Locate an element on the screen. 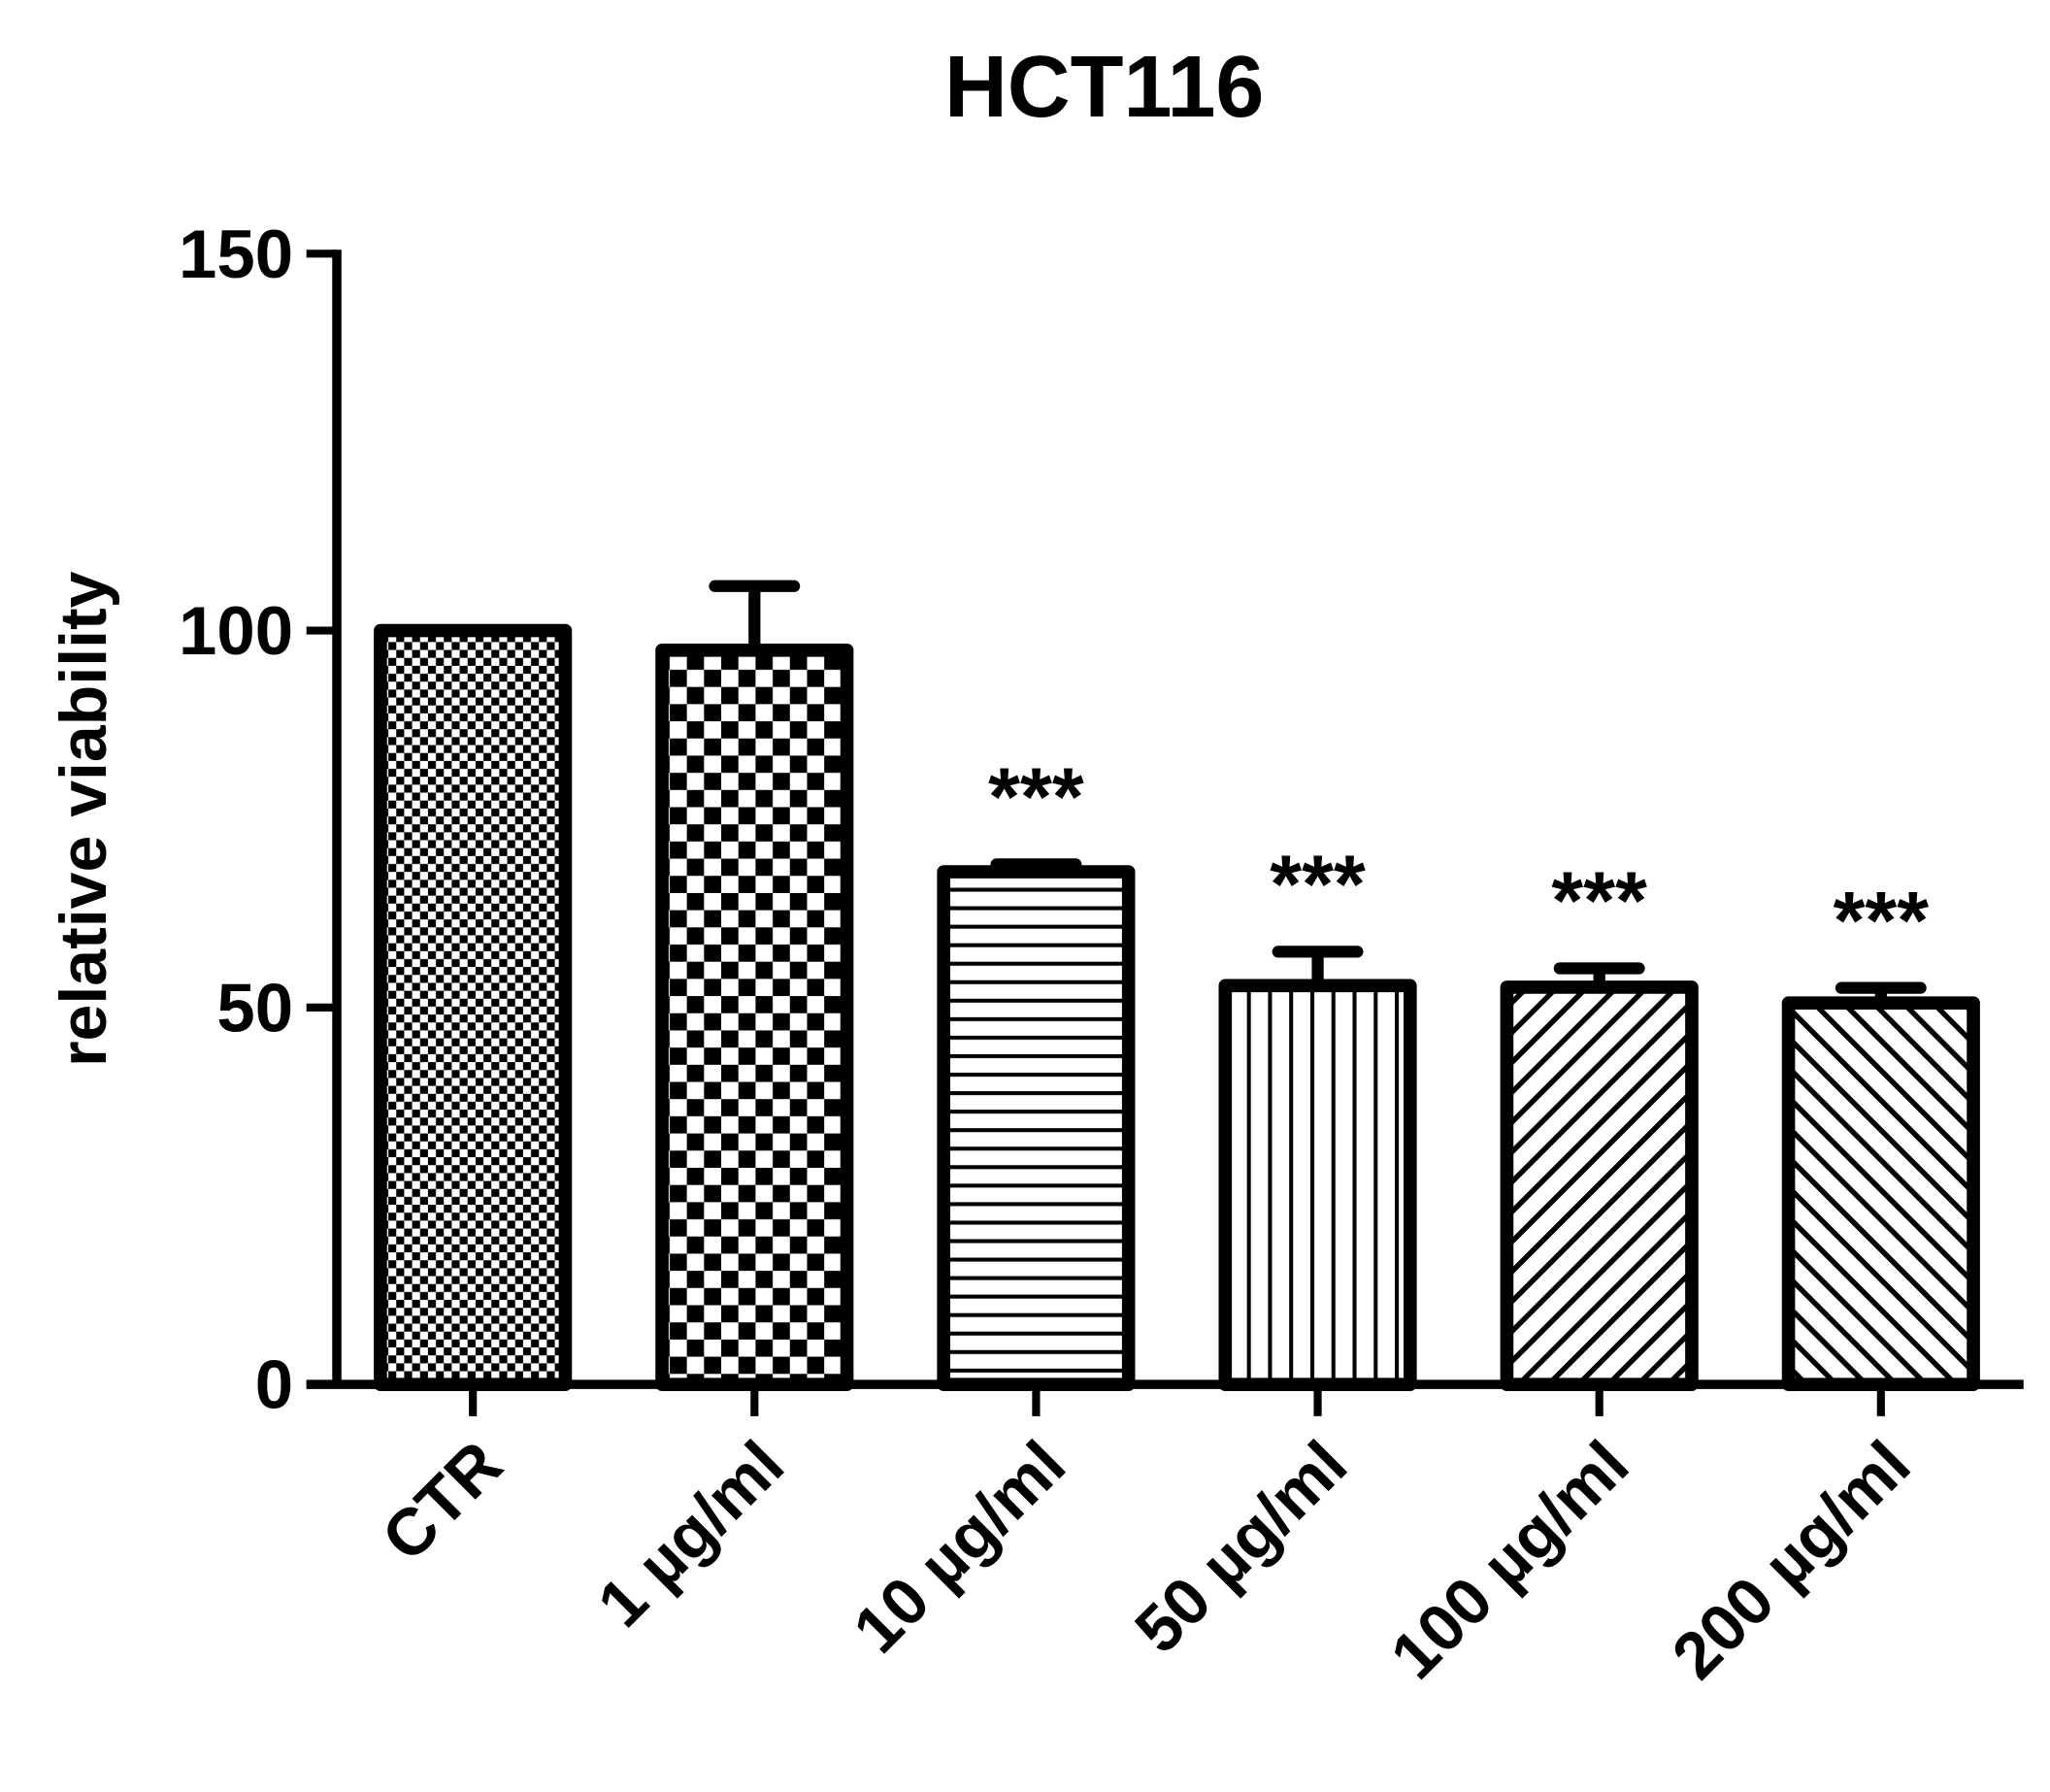  chart-title: HCT116 is located at coordinates (1104, 87).